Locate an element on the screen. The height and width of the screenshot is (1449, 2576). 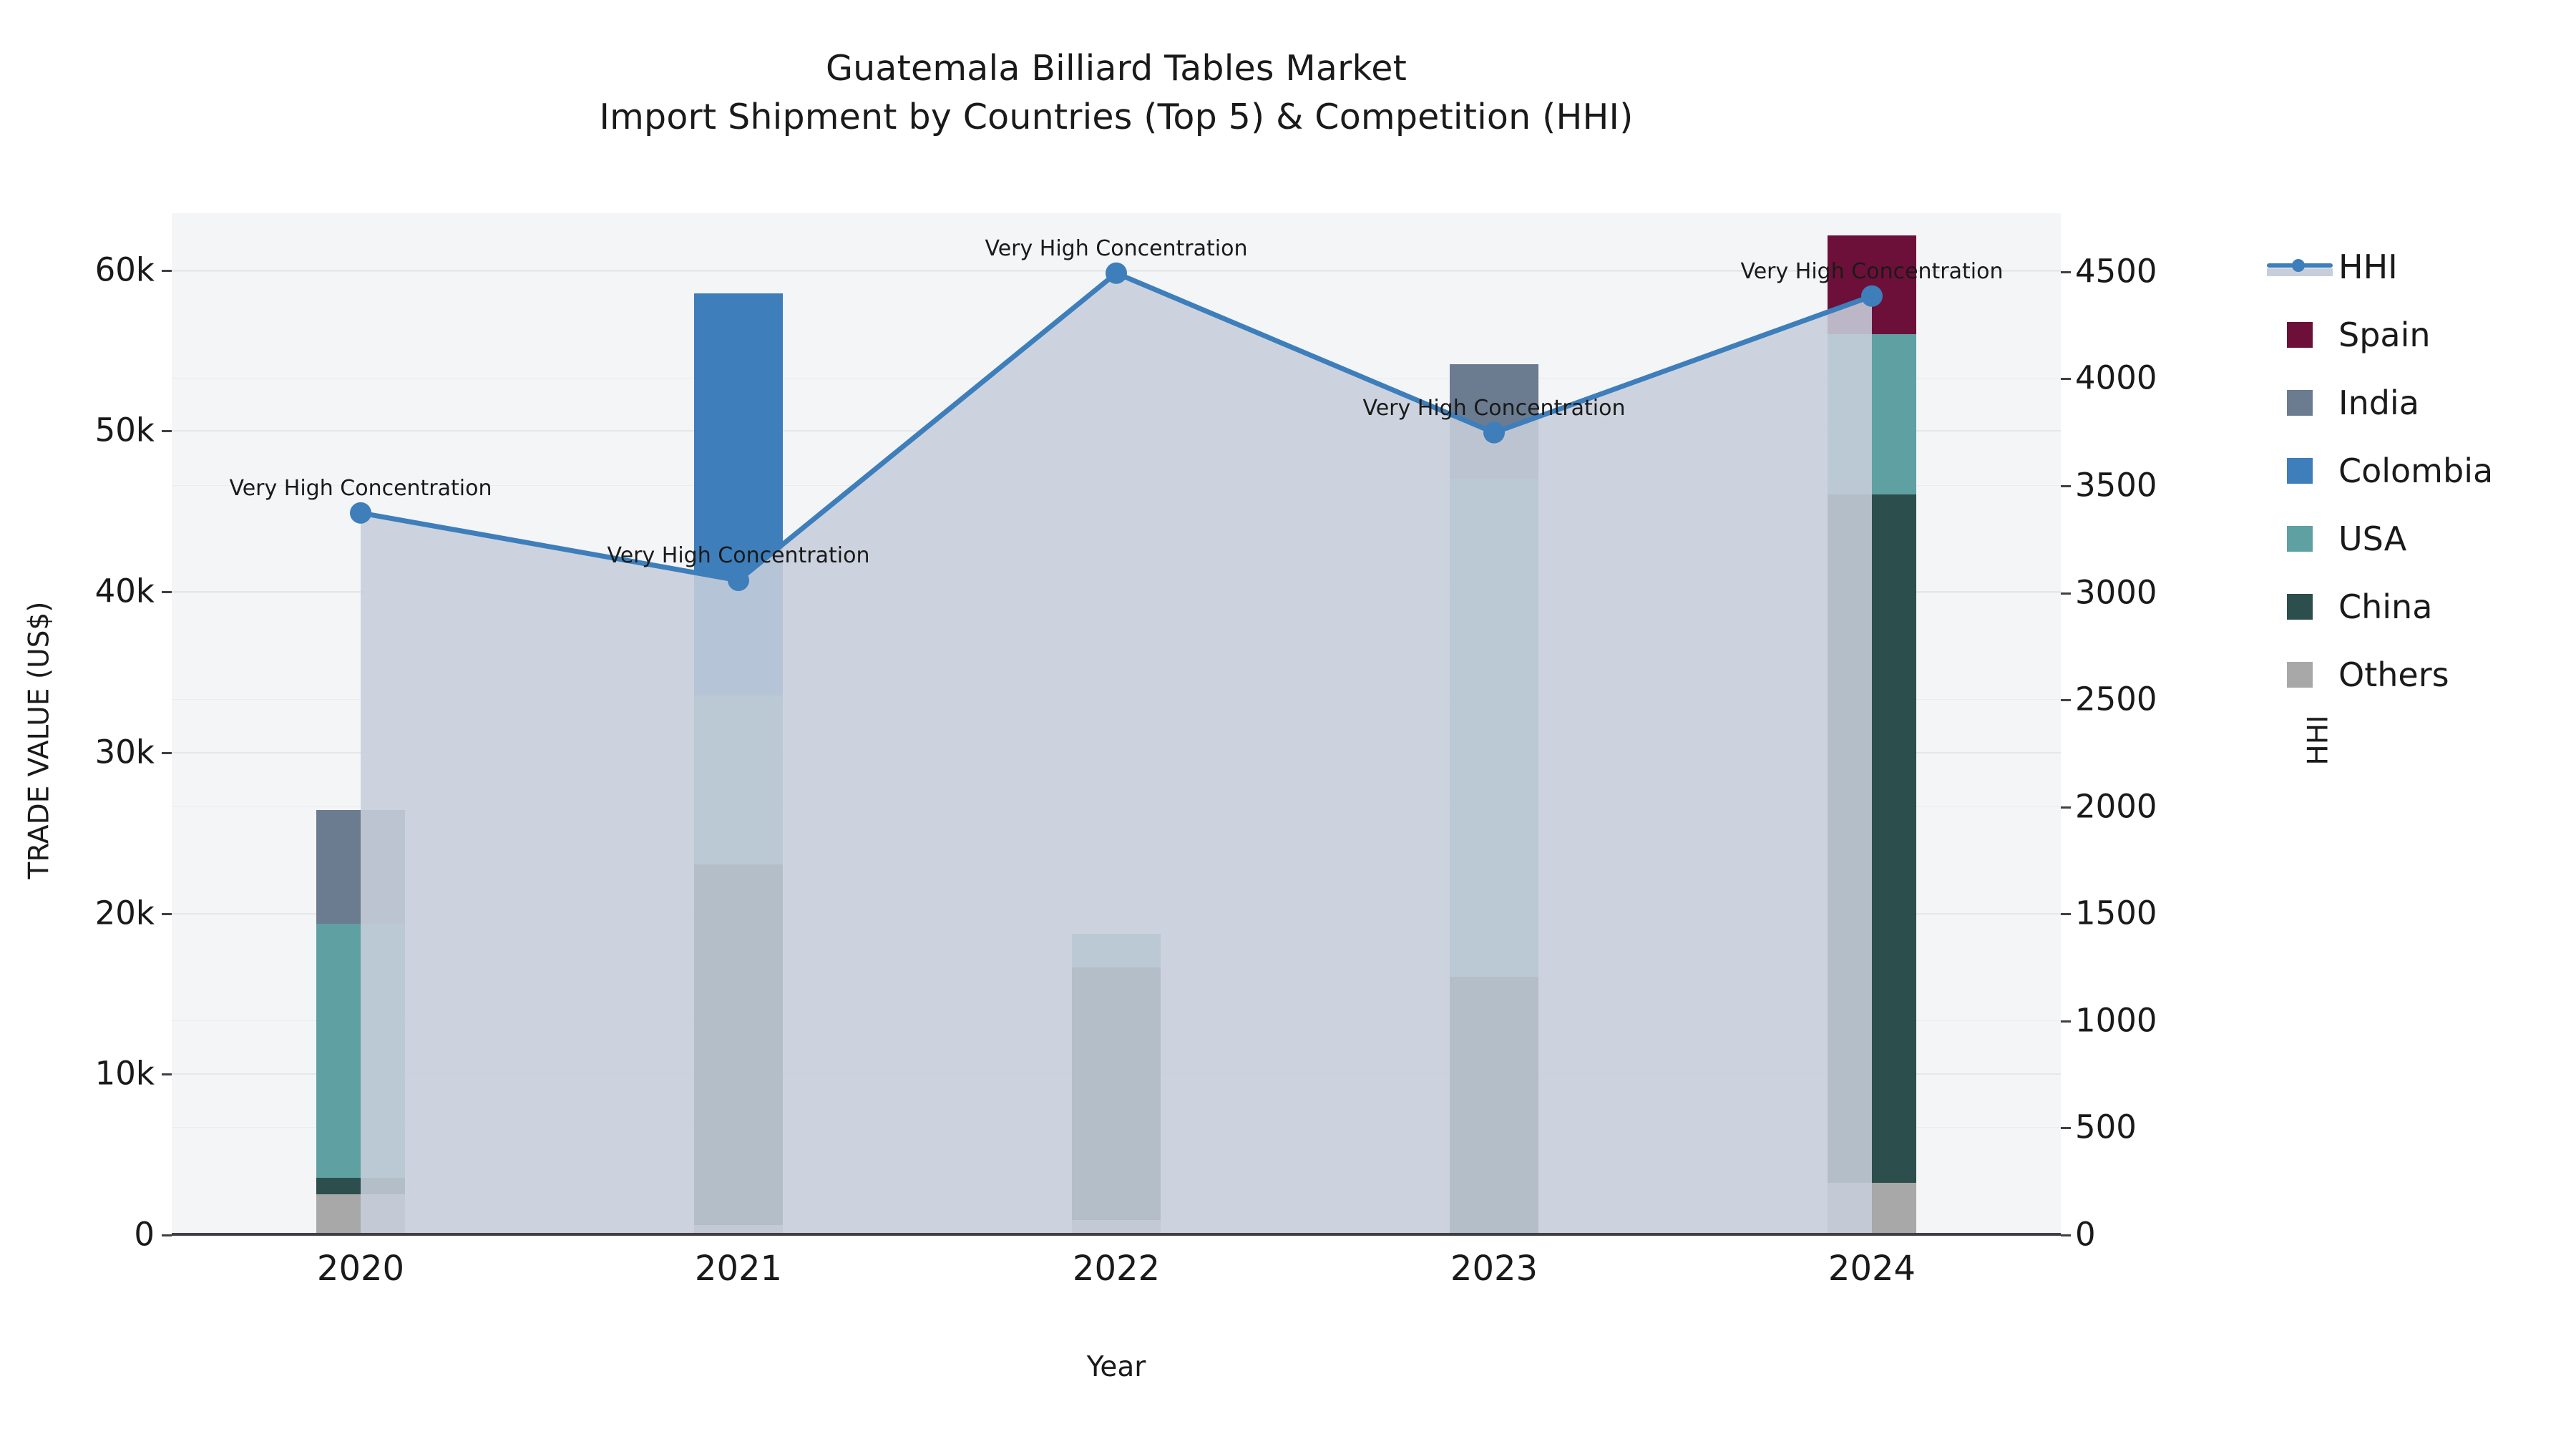
legend-label: HHI is located at coordinates (2368, 266).